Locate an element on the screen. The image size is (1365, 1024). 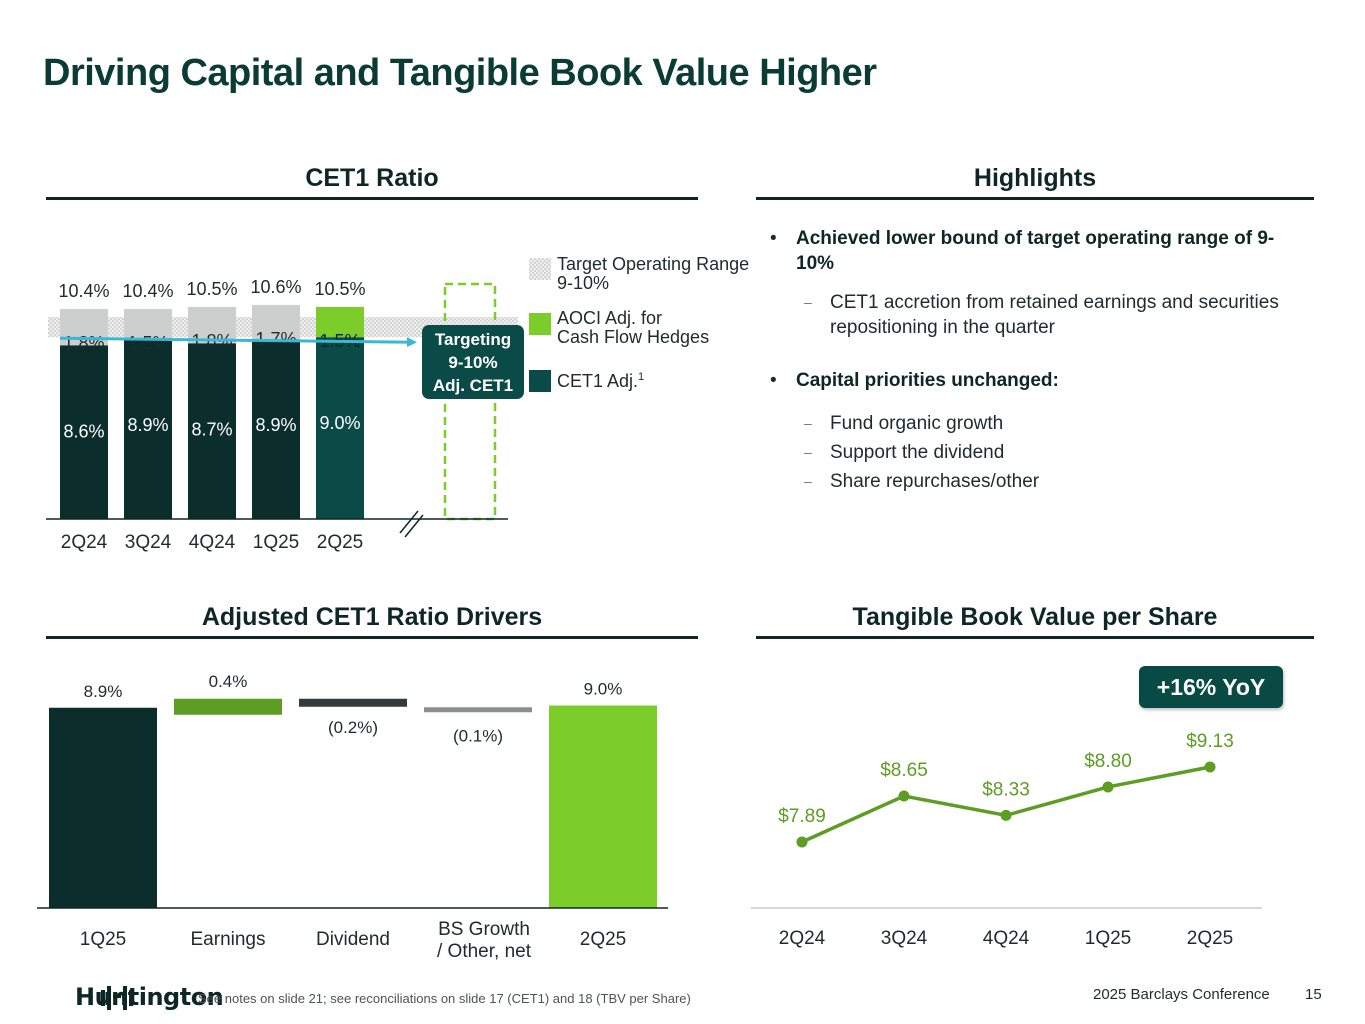
tbv-value-label: $7.89 is located at coordinates (802, 816).